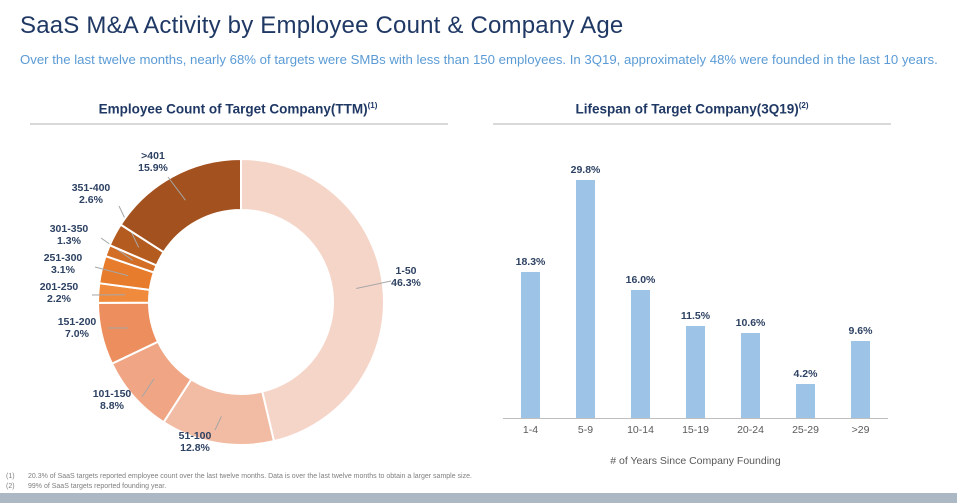 The image size is (957, 503). I want to click on bar-chart-title-text: Lifespan of Target Company(3Q19), so click(687, 109).